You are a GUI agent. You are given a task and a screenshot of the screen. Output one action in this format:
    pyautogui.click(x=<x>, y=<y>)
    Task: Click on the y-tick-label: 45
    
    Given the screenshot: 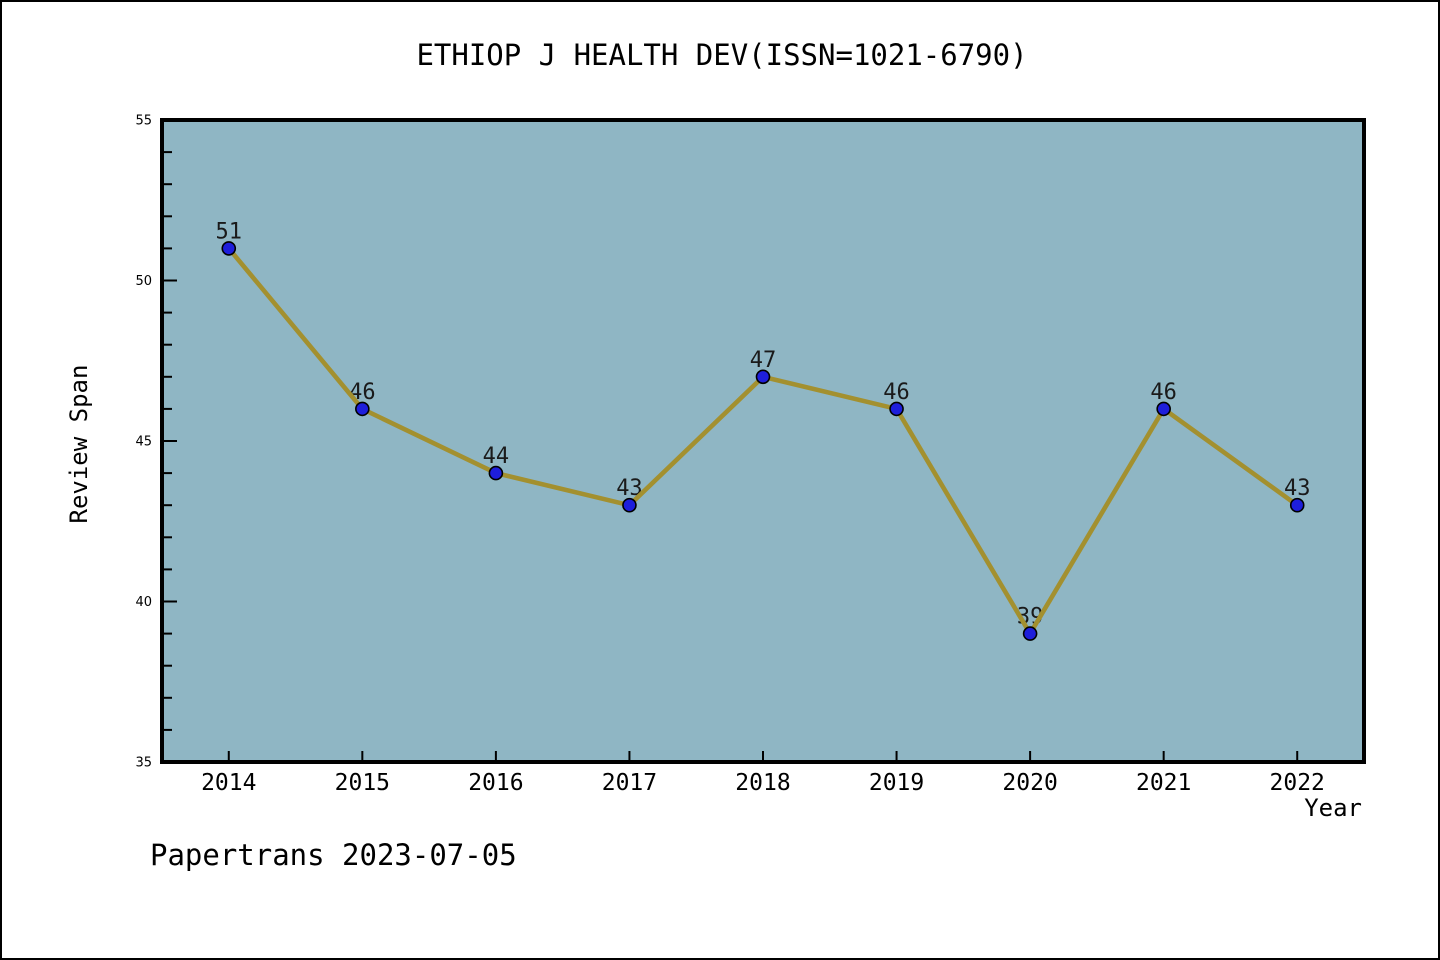 What is the action you would take?
    pyautogui.click(x=143, y=442)
    